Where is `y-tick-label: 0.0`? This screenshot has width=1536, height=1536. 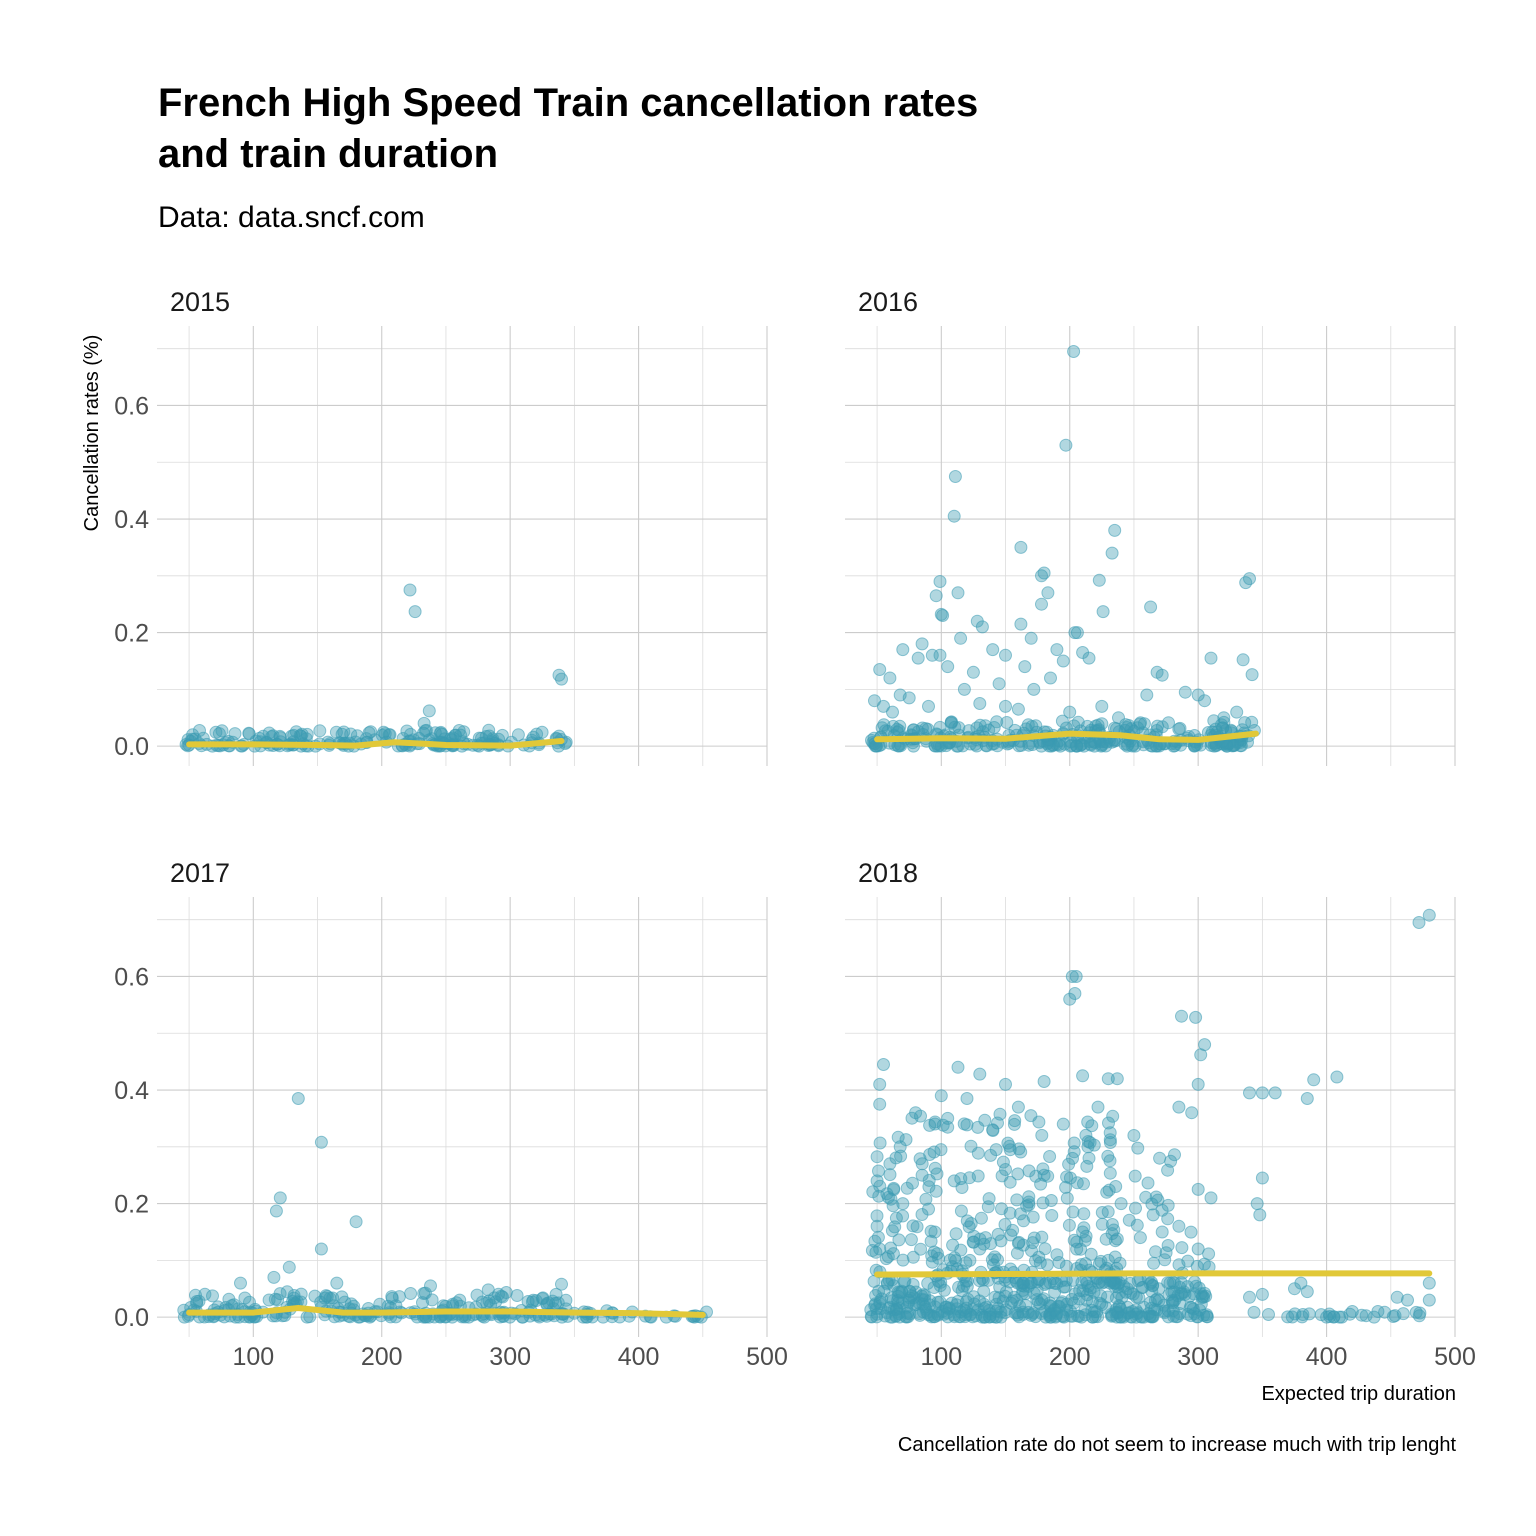 y-tick-label: 0.0 is located at coordinates (131, 747).